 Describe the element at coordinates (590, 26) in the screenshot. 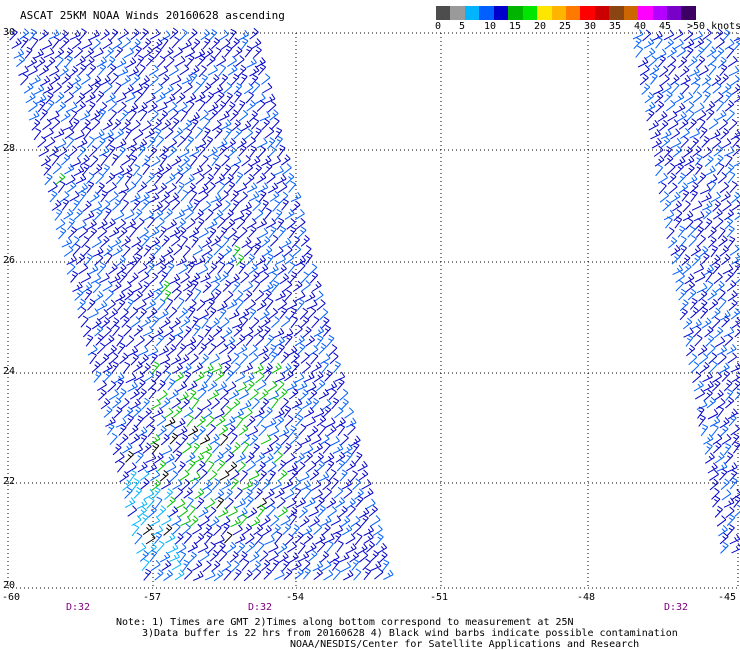

I see `colorbar-label: 30` at that location.